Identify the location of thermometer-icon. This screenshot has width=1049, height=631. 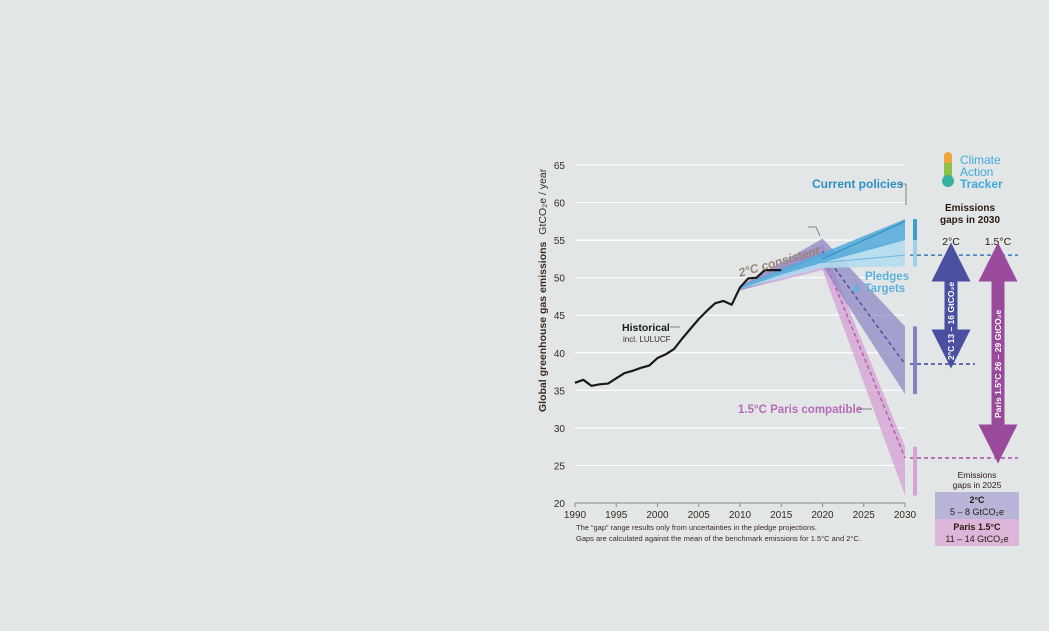
(948, 169).